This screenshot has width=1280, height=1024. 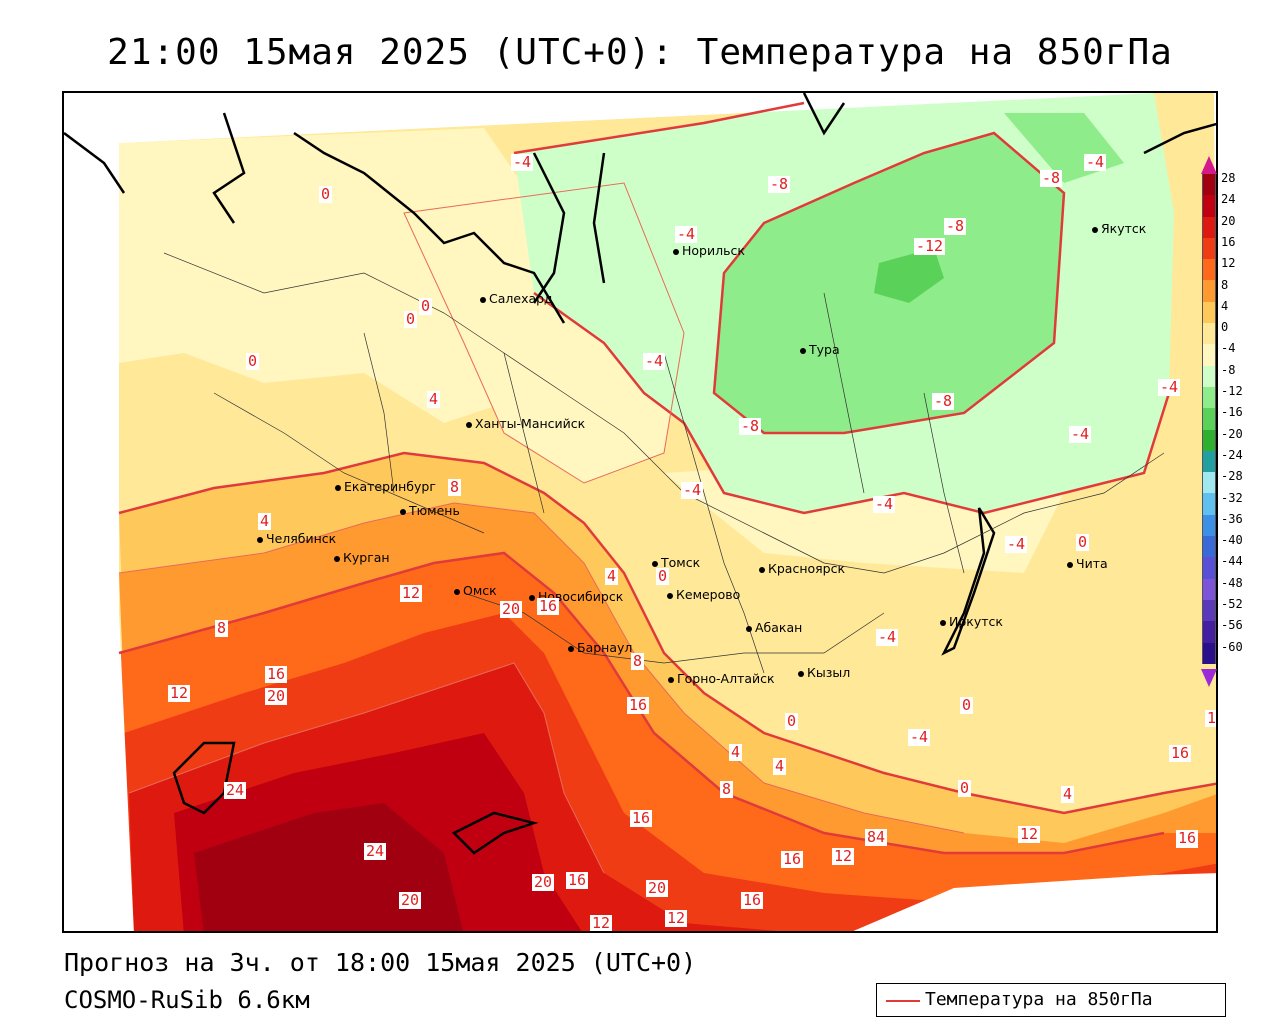 I want to click on colorbar-tick-label: -24, so click(x=1232, y=454).